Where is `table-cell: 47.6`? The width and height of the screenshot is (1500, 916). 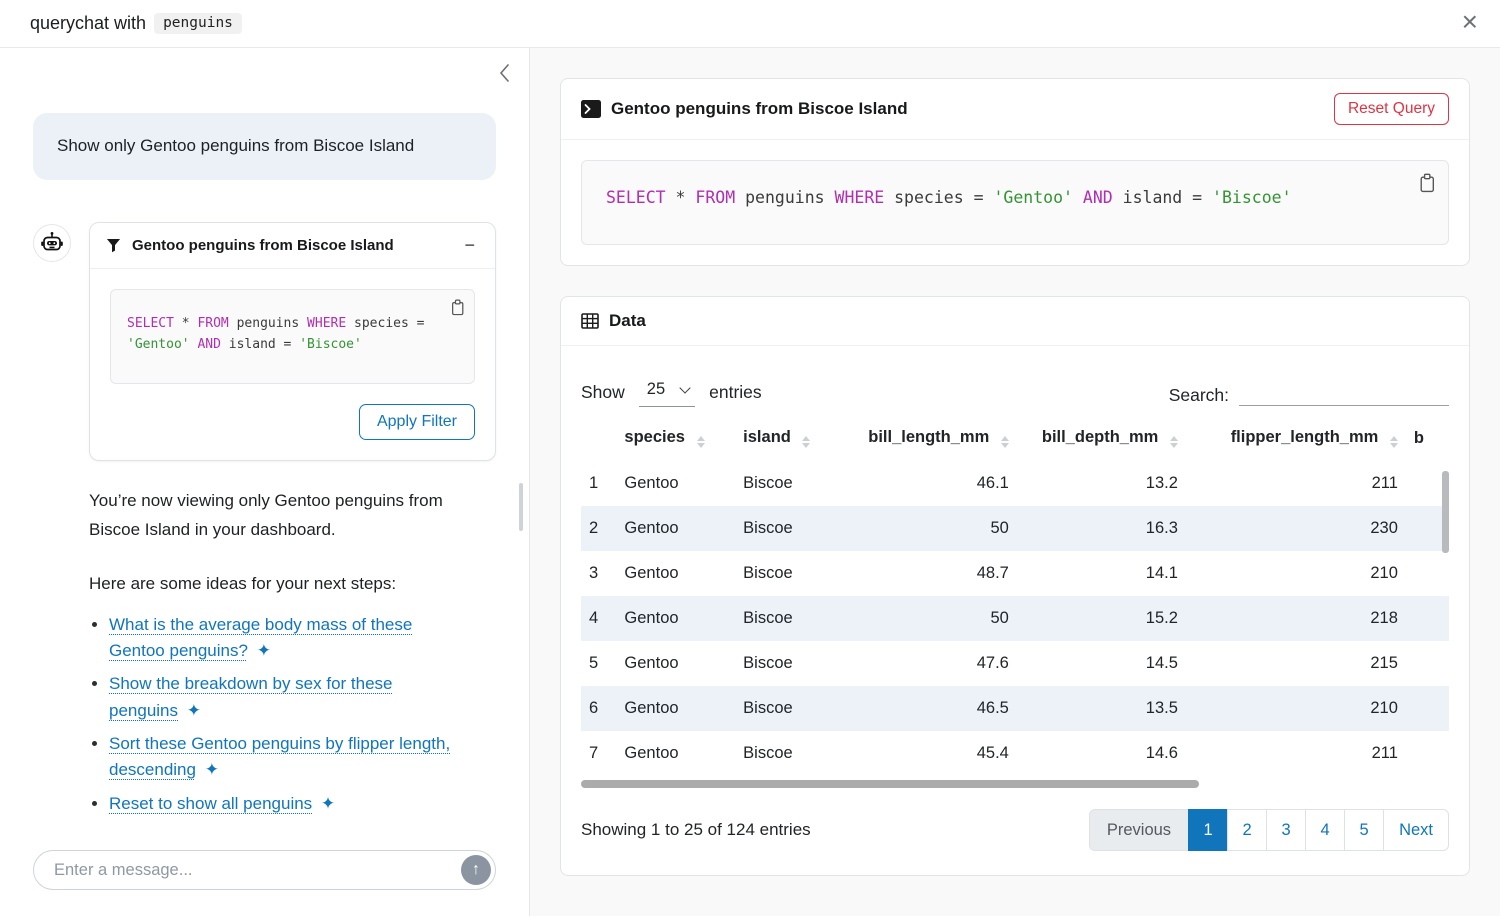
table-cell: 47.6 is located at coordinates (992, 663).